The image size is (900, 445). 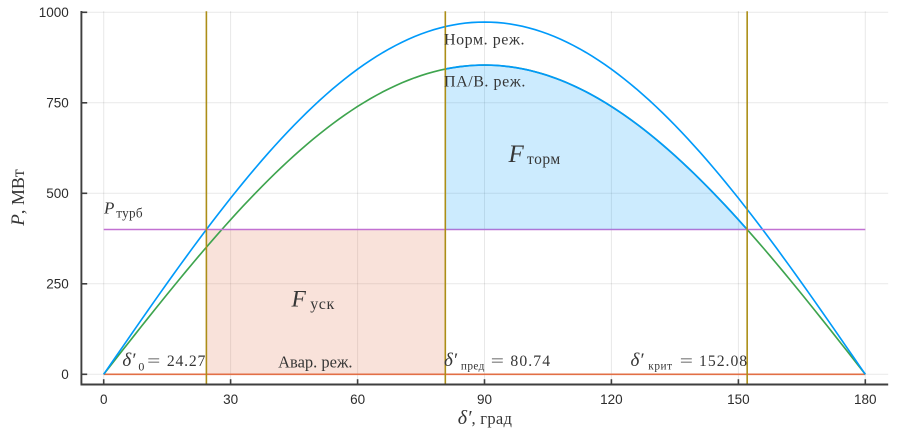 I want to click on svg-text: 250, so click(x=57, y=284).